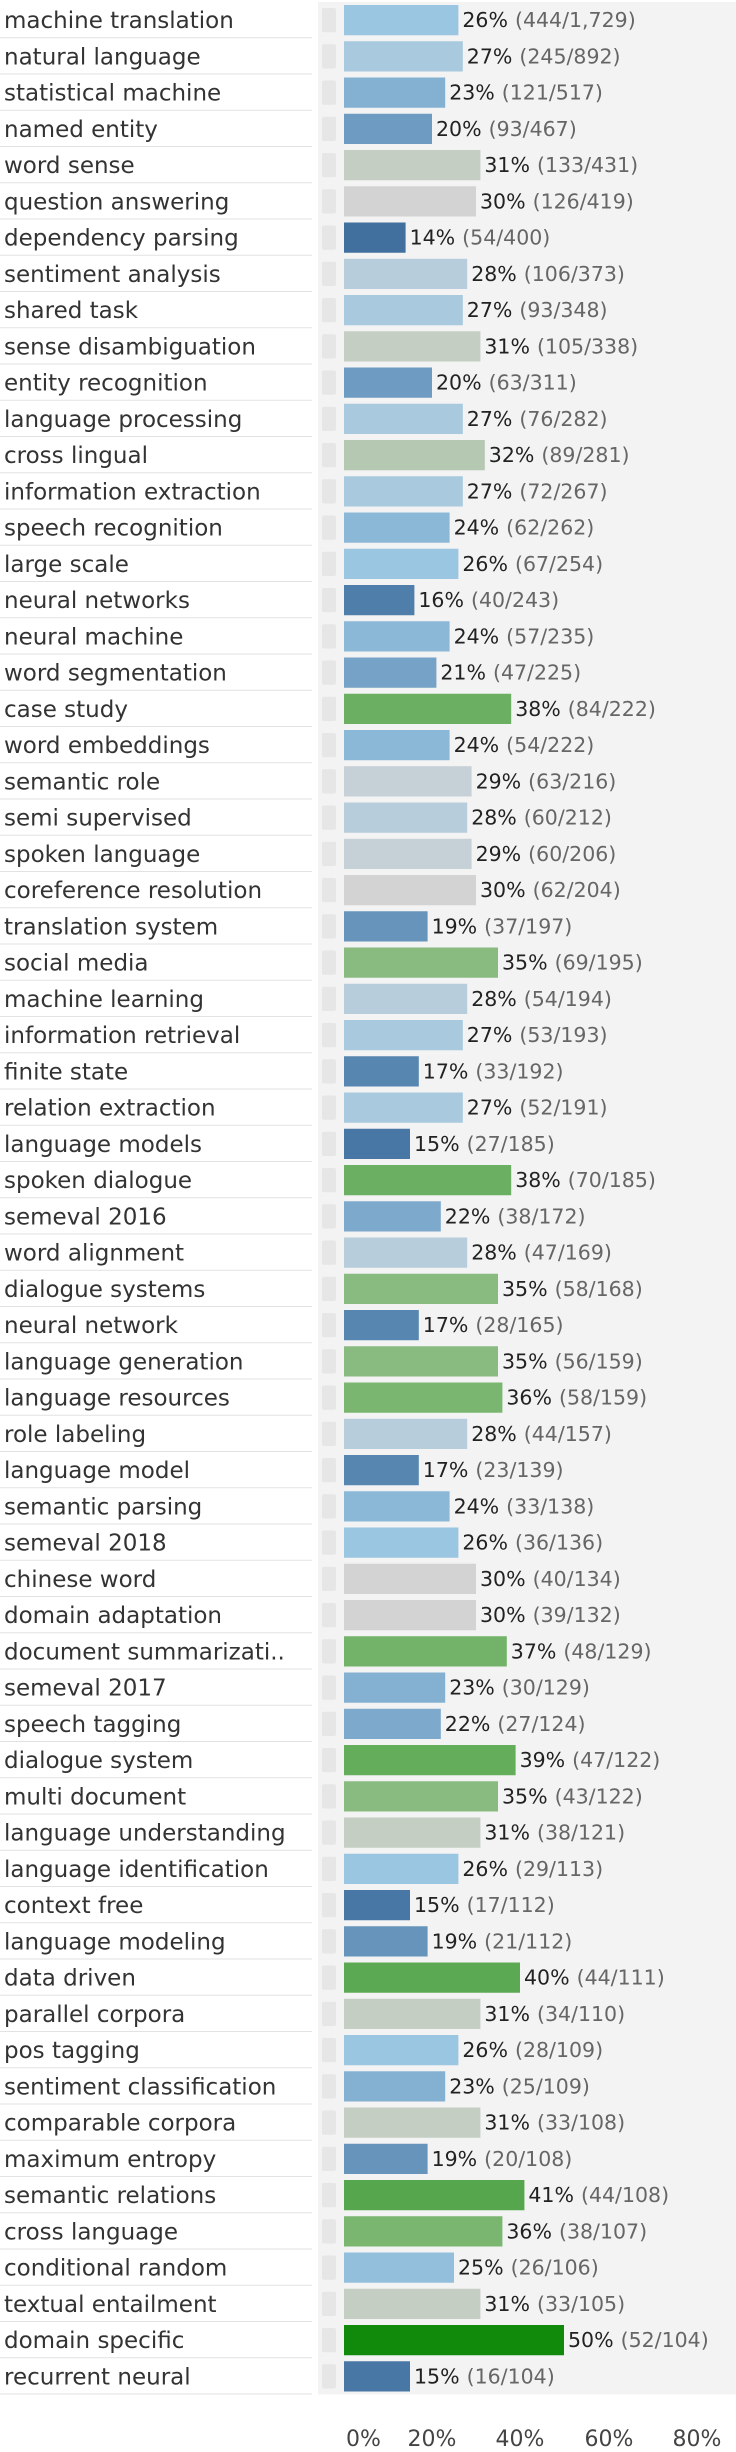 The width and height of the screenshot is (736, 2452). Describe the element at coordinates (576, 1398) in the screenshot. I see `bar-value-label: 36% (58/159)` at that location.